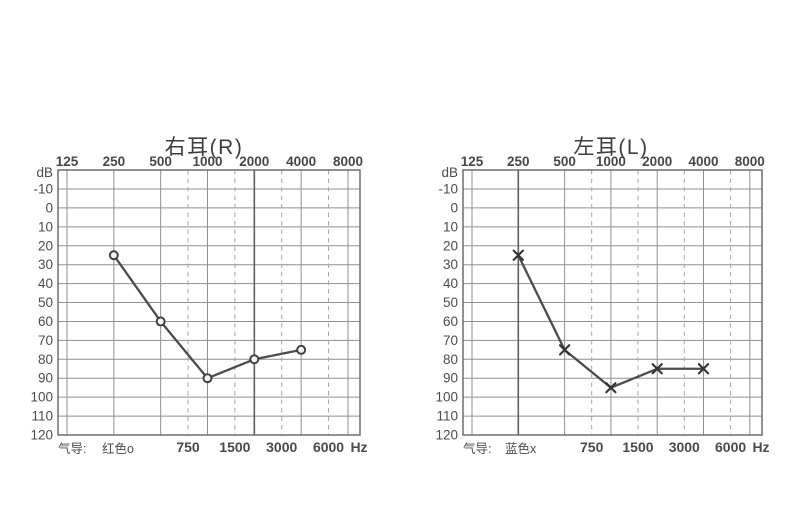  Describe the element at coordinates (118, 448) in the screenshot. I see `legend-value-right-ear: 红色o` at that location.